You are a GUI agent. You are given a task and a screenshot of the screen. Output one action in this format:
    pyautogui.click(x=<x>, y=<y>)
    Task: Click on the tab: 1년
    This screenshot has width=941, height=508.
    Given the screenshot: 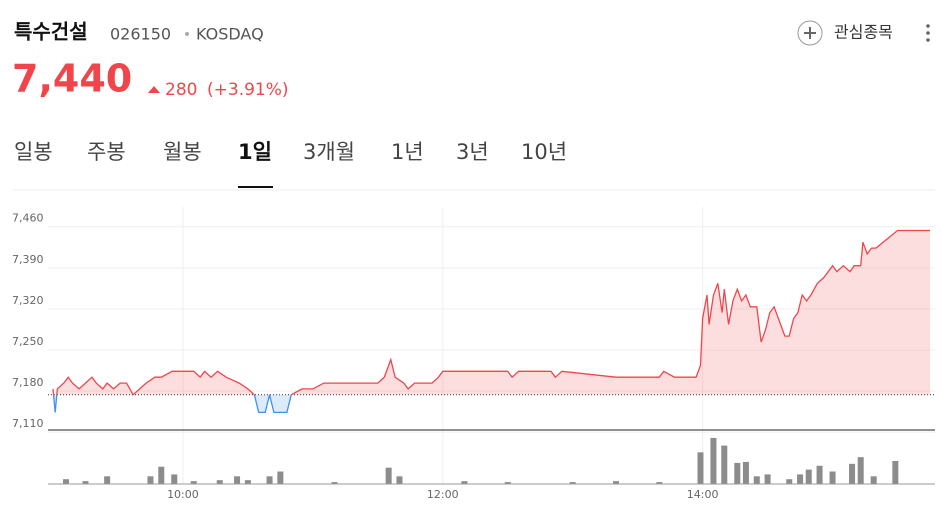 What is the action you would take?
    pyautogui.click(x=407, y=152)
    